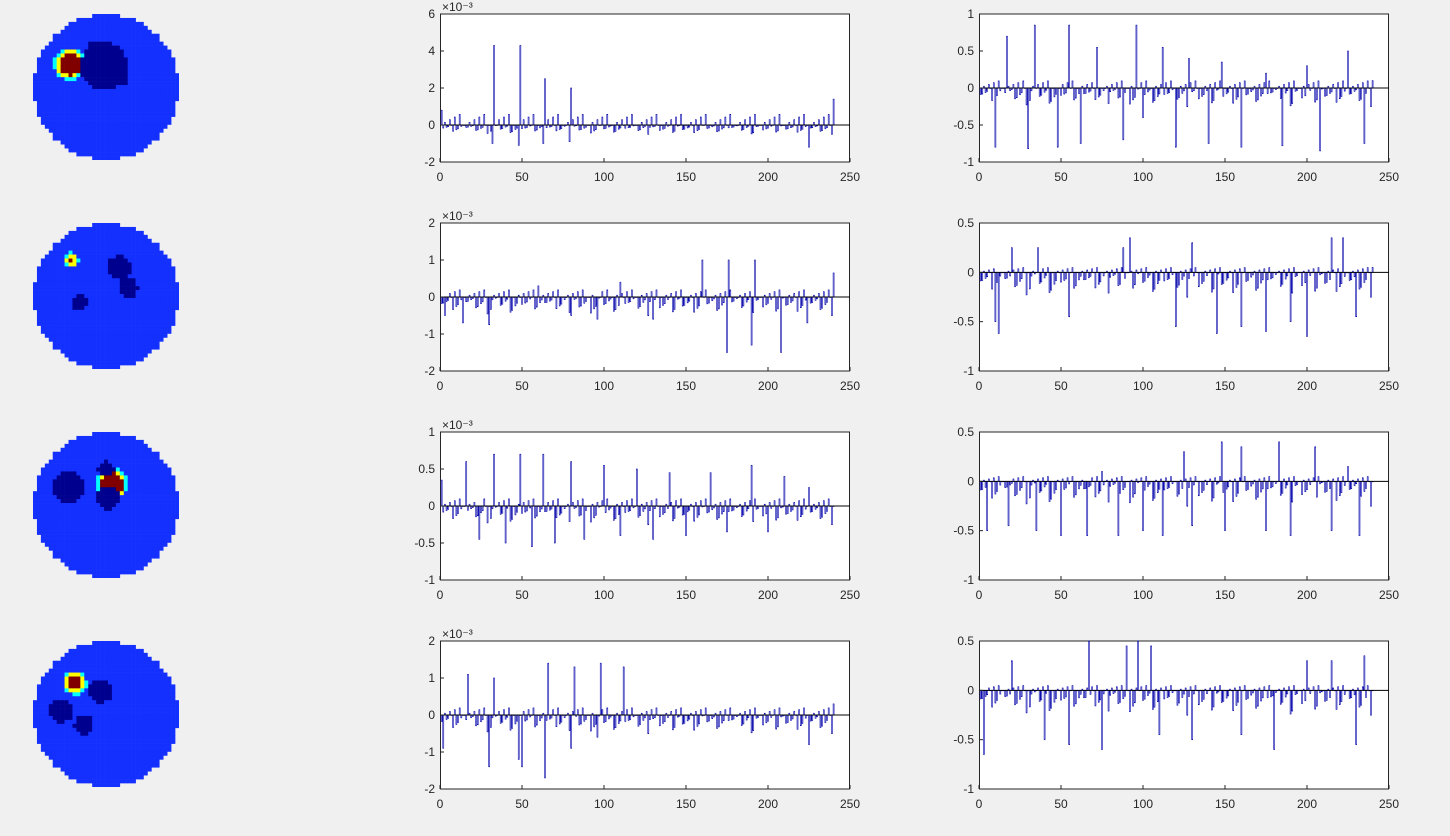 The image size is (1450, 836). I want to click on phantom-pixels, so click(106, 87).